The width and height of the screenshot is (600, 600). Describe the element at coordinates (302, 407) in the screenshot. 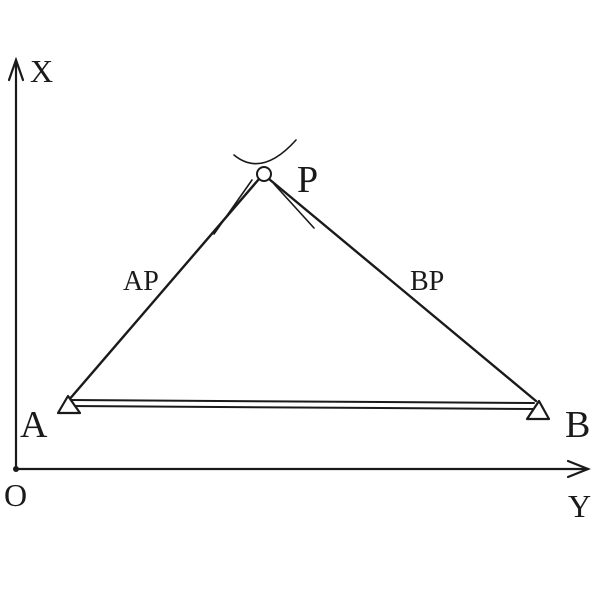

I see `baseline-ab-lower` at that location.